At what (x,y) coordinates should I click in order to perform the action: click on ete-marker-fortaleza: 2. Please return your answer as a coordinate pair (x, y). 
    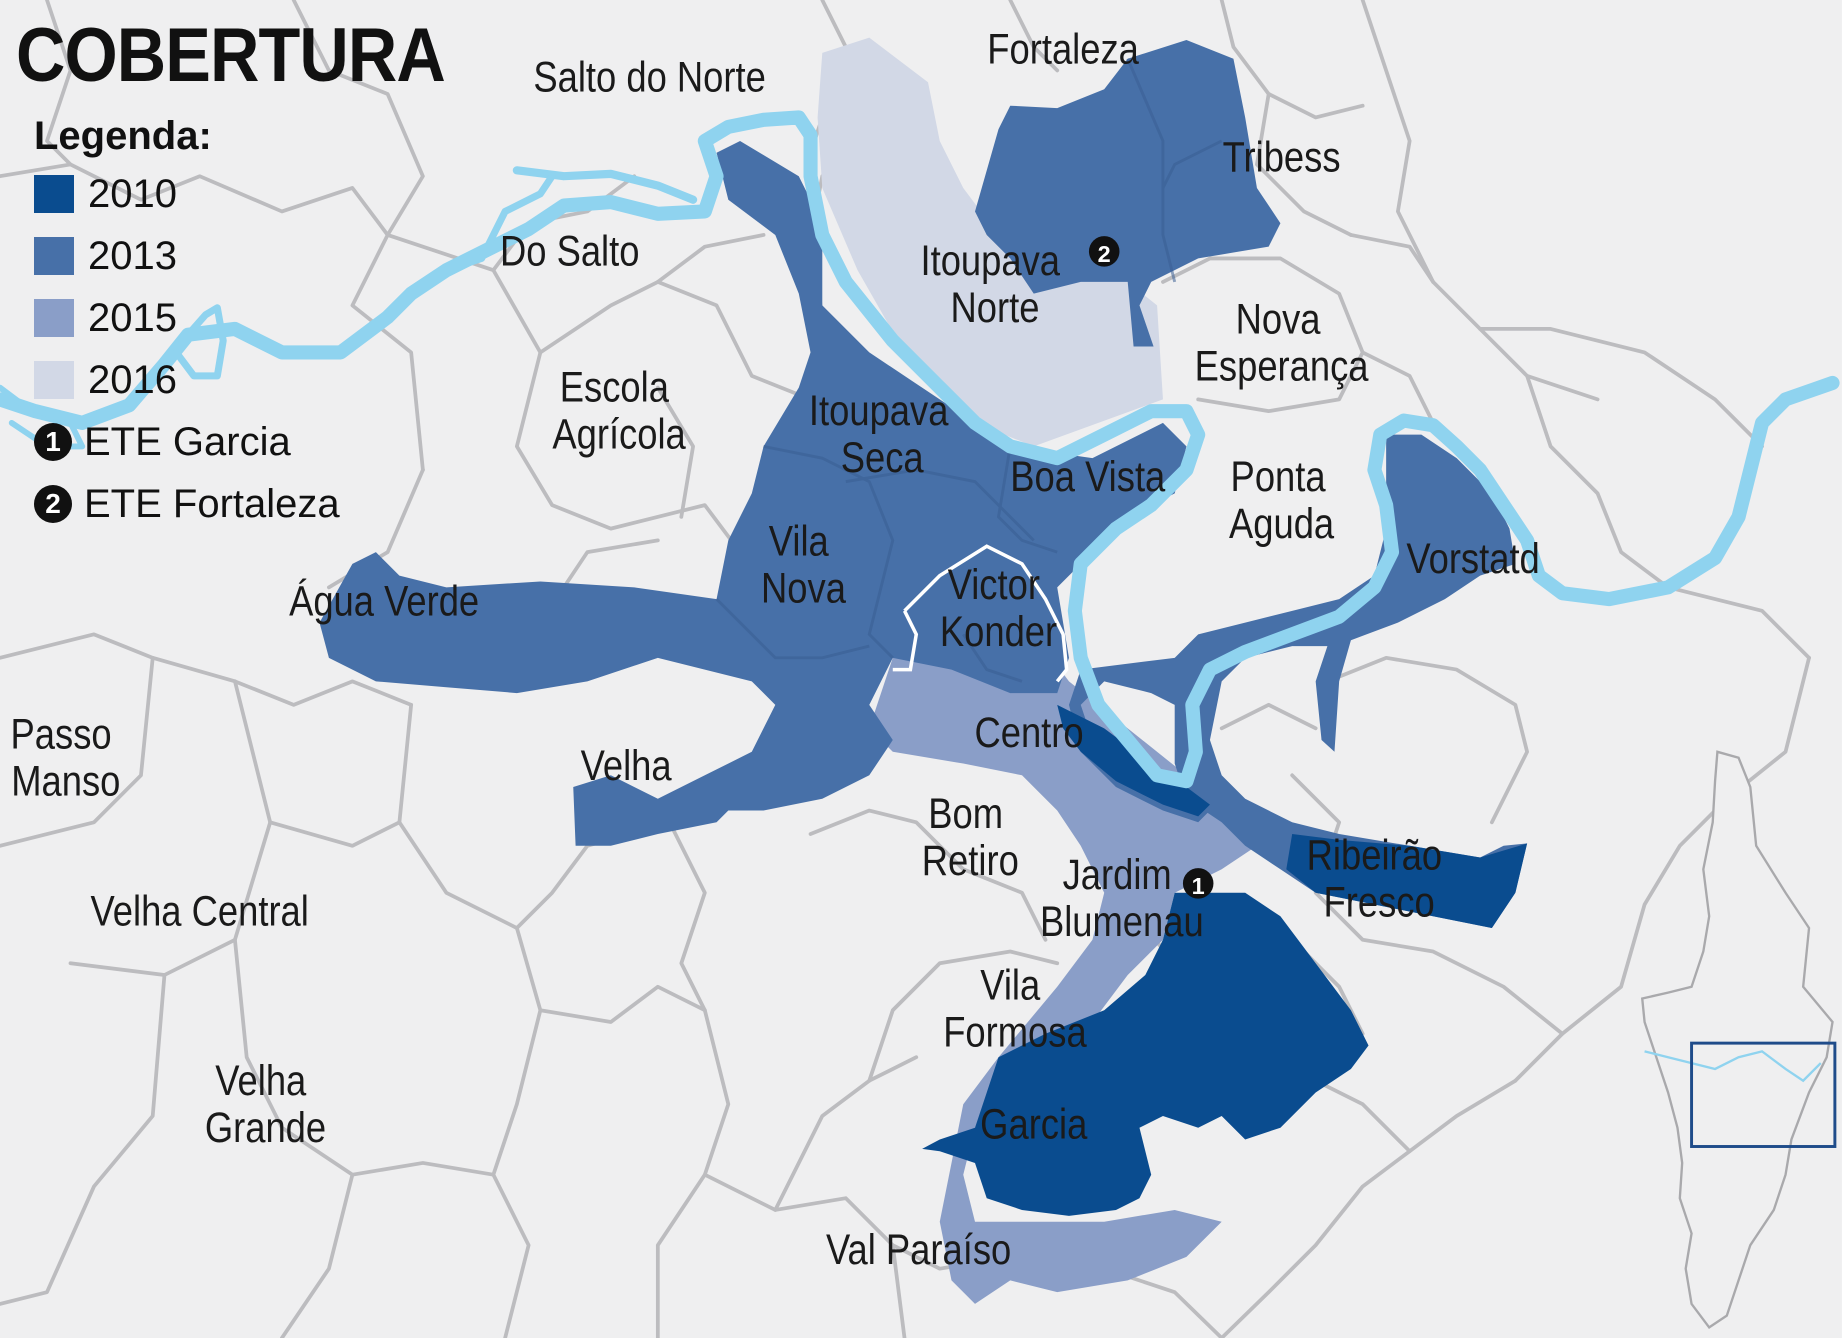
    Looking at the image, I should click on (1104, 251).